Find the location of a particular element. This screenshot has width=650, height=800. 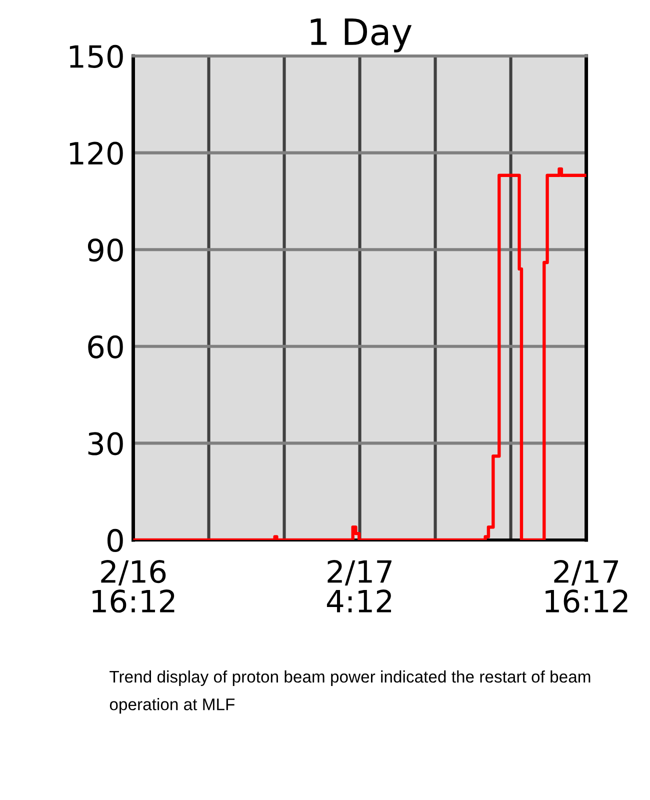

text: Trend display of proton beam power indicated the restart of beam operation at MLF is located at coordinates (350, 692).